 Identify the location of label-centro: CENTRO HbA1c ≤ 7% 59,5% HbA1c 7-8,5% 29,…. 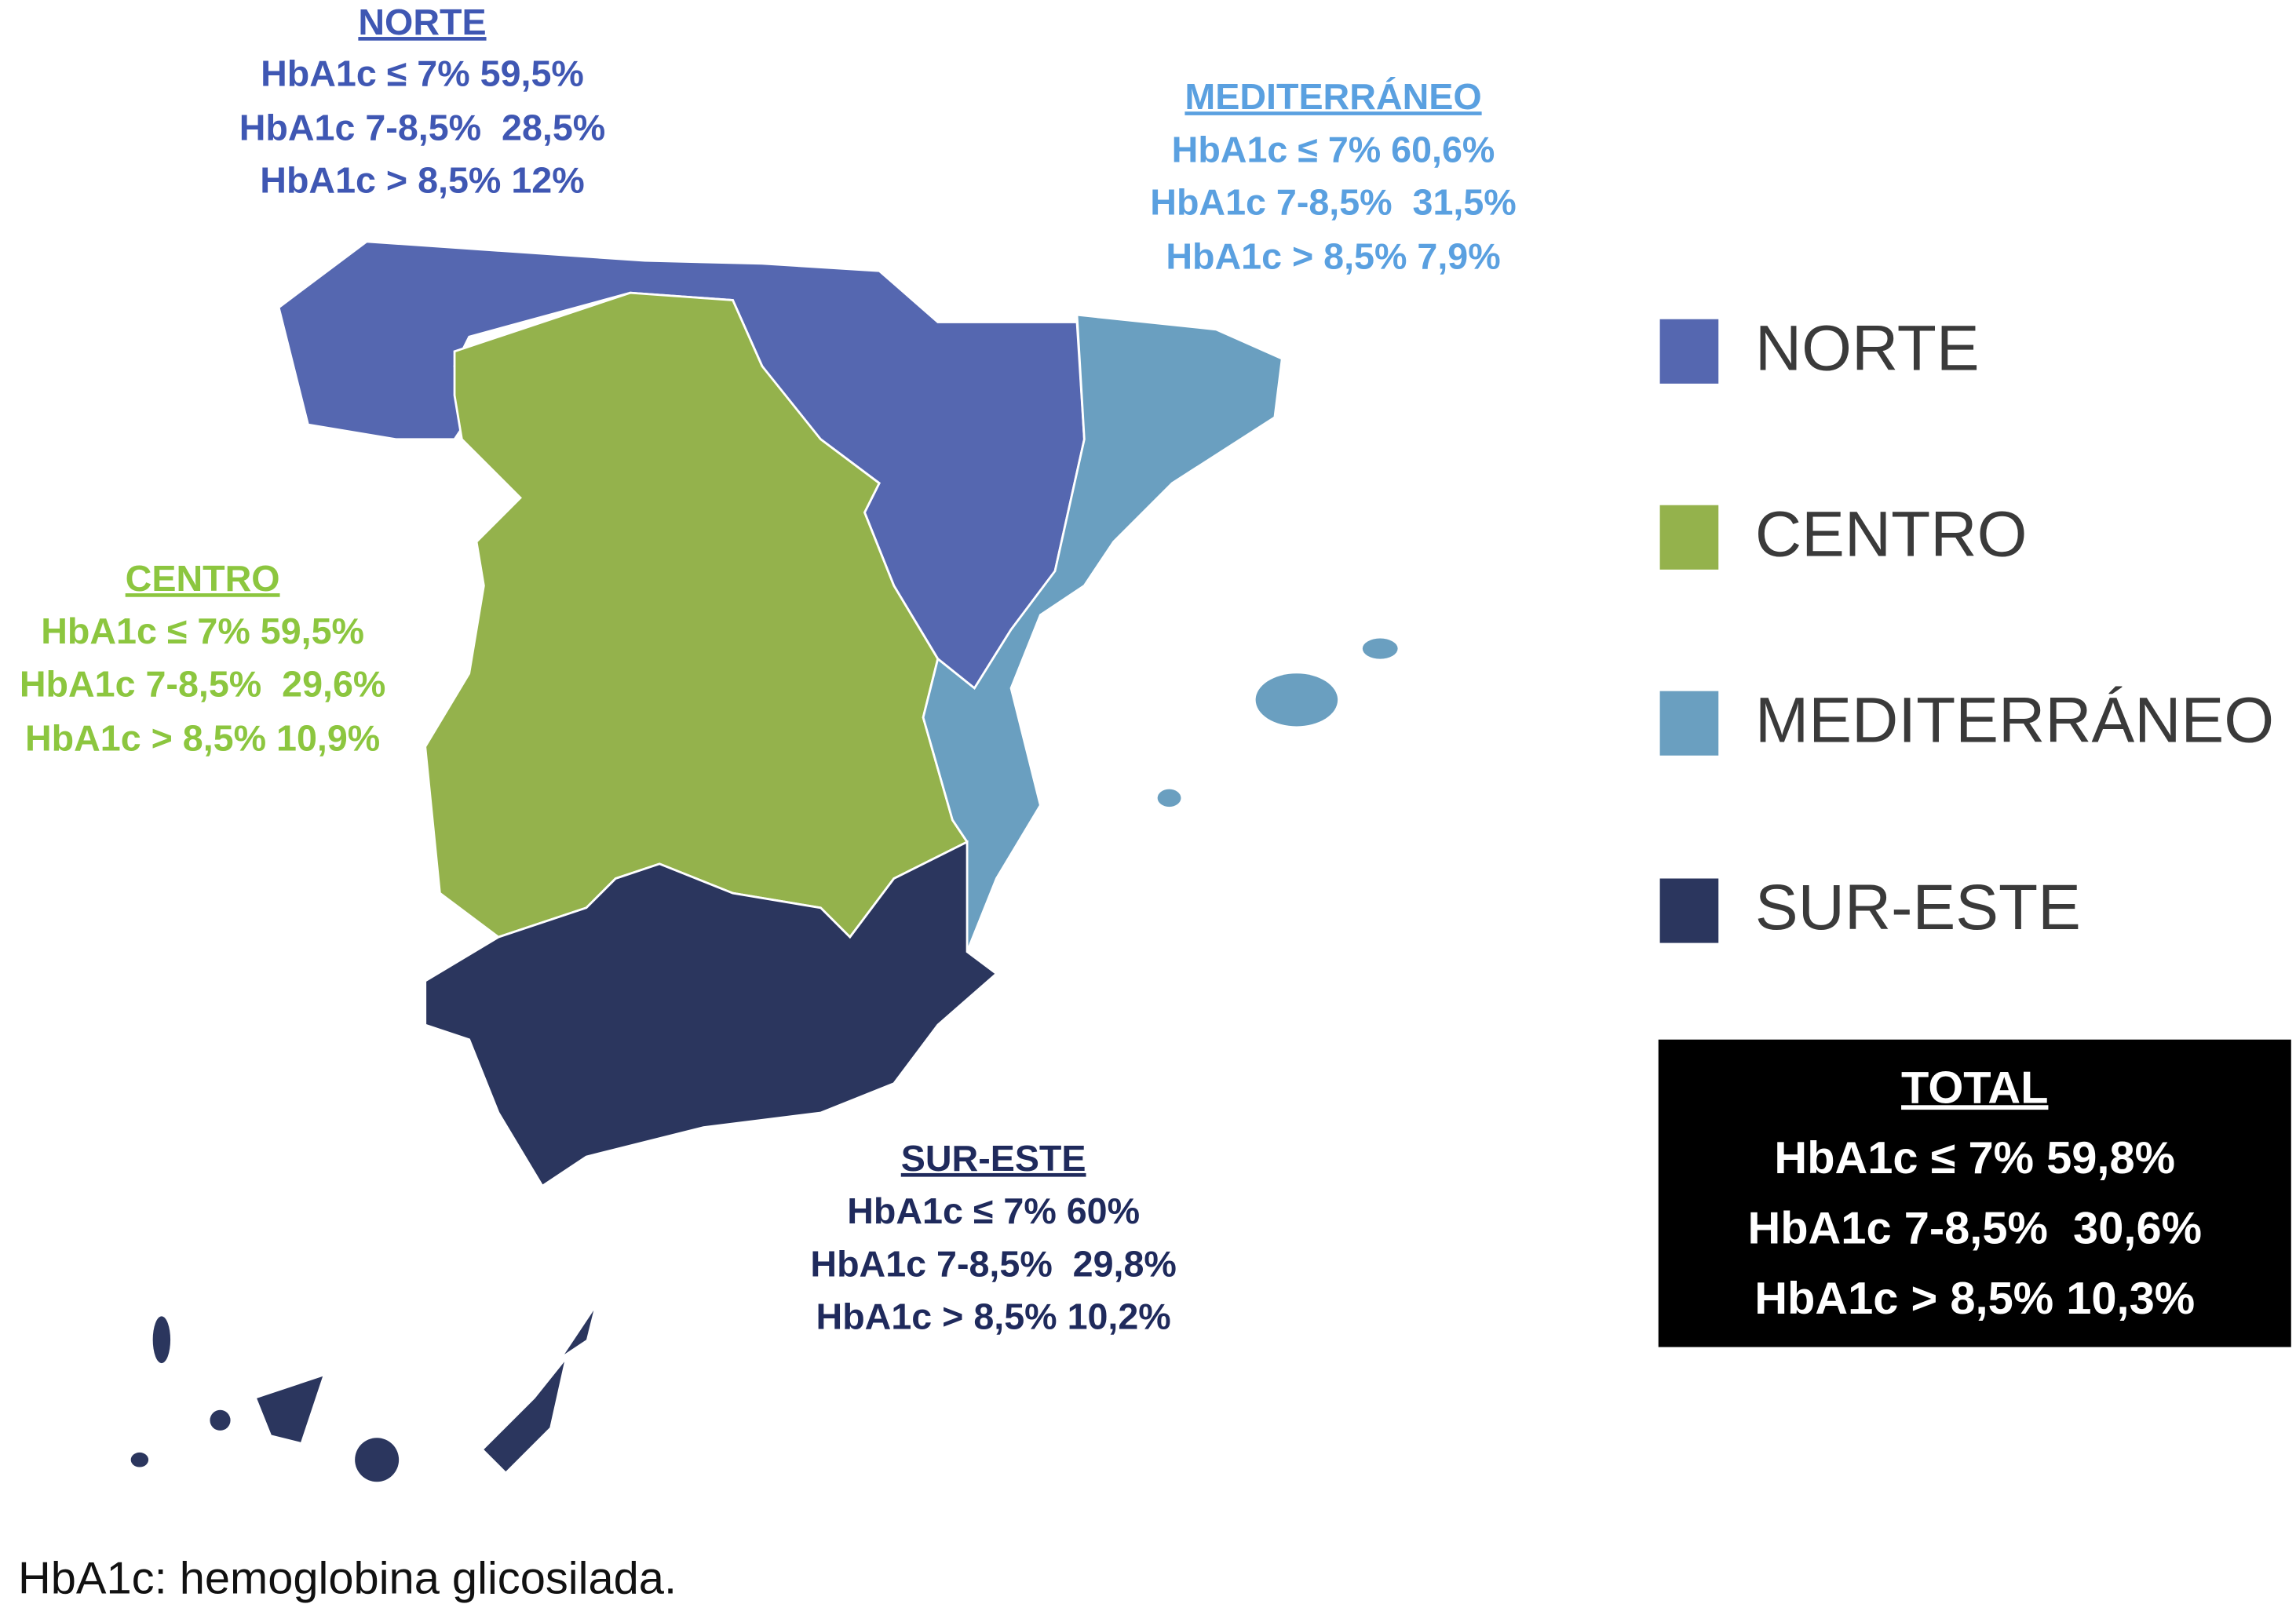
(202, 658).